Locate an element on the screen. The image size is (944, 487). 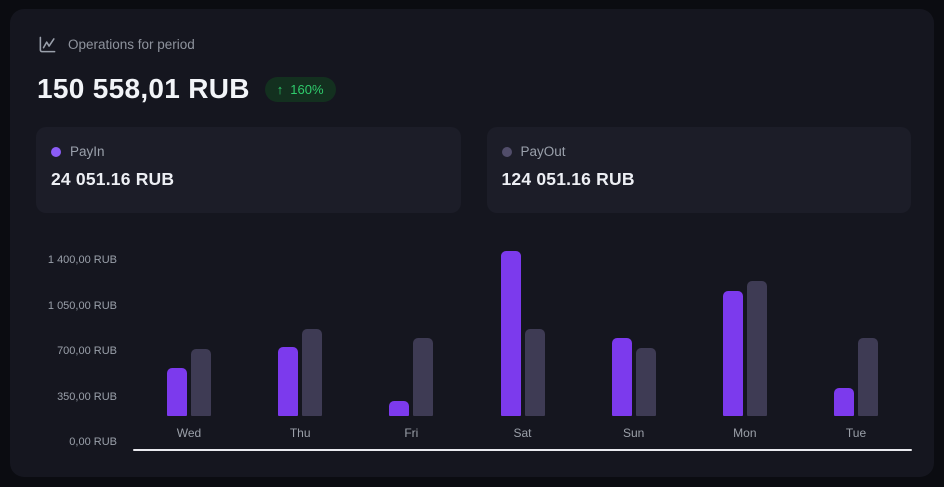
payout-label: PayOut is located at coordinates (543, 151).